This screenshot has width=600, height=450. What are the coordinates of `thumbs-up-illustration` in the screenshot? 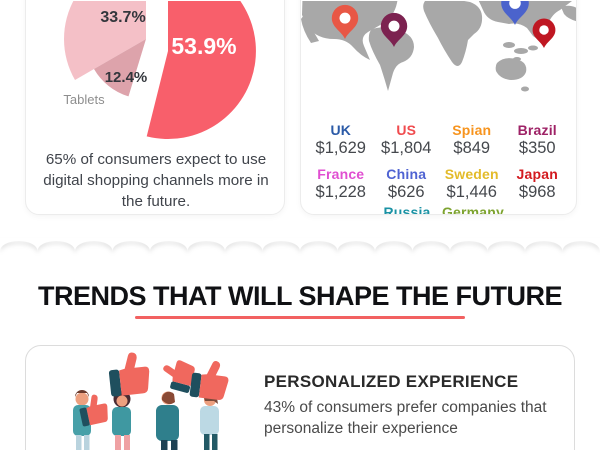 It's located at (152, 400).